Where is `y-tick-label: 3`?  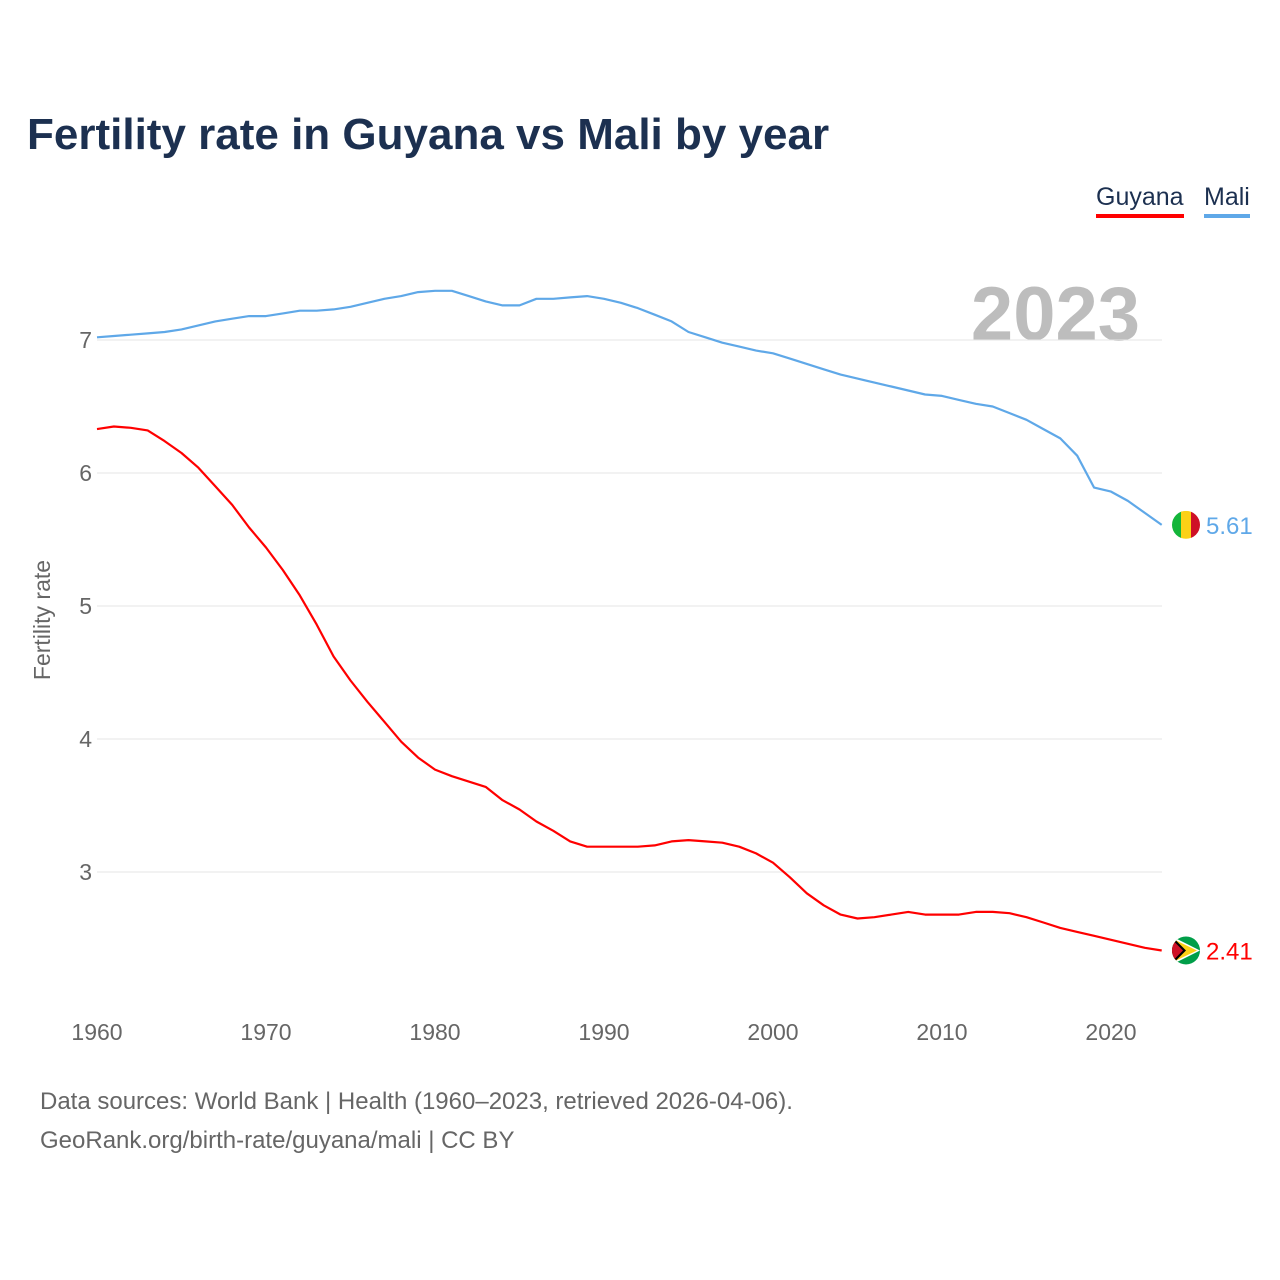
y-tick-label: 3 is located at coordinates (85, 872).